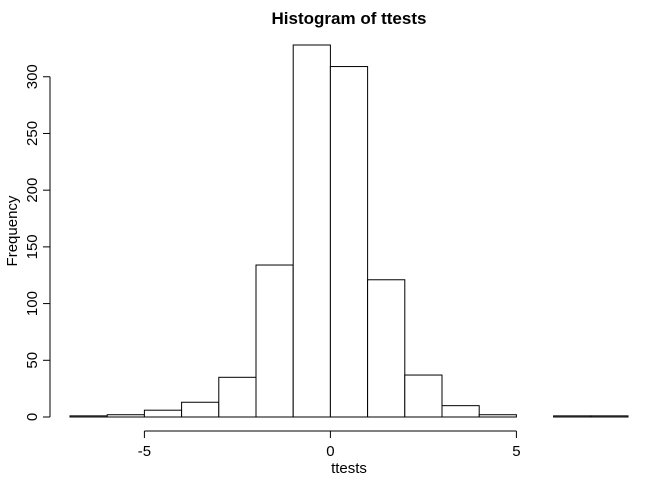 The height and width of the screenshot is (480, 672). What do you see at coordinates (349, 18) in the screenshot?
I see `chart-title: Histogram of ttests` at bounding box center [349, 18].